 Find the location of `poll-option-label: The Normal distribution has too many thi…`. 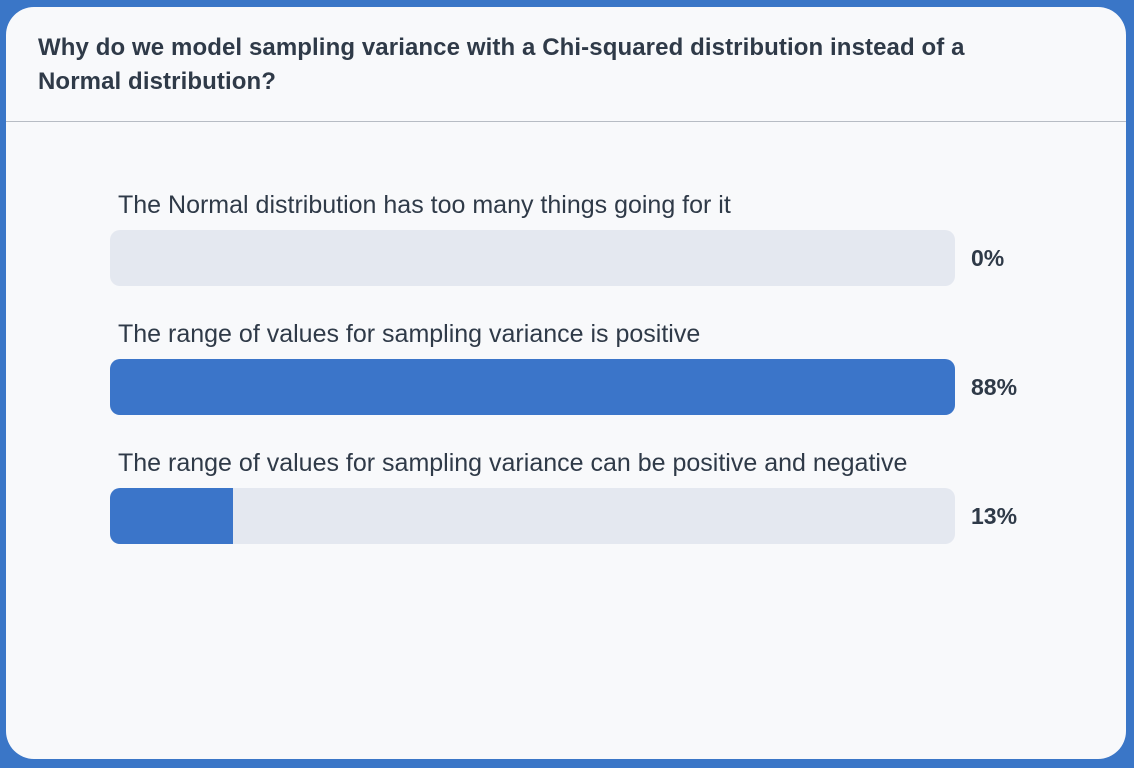

poll-option-label: The Normal distribution has too many thi… is located at coordinates (424, 205).